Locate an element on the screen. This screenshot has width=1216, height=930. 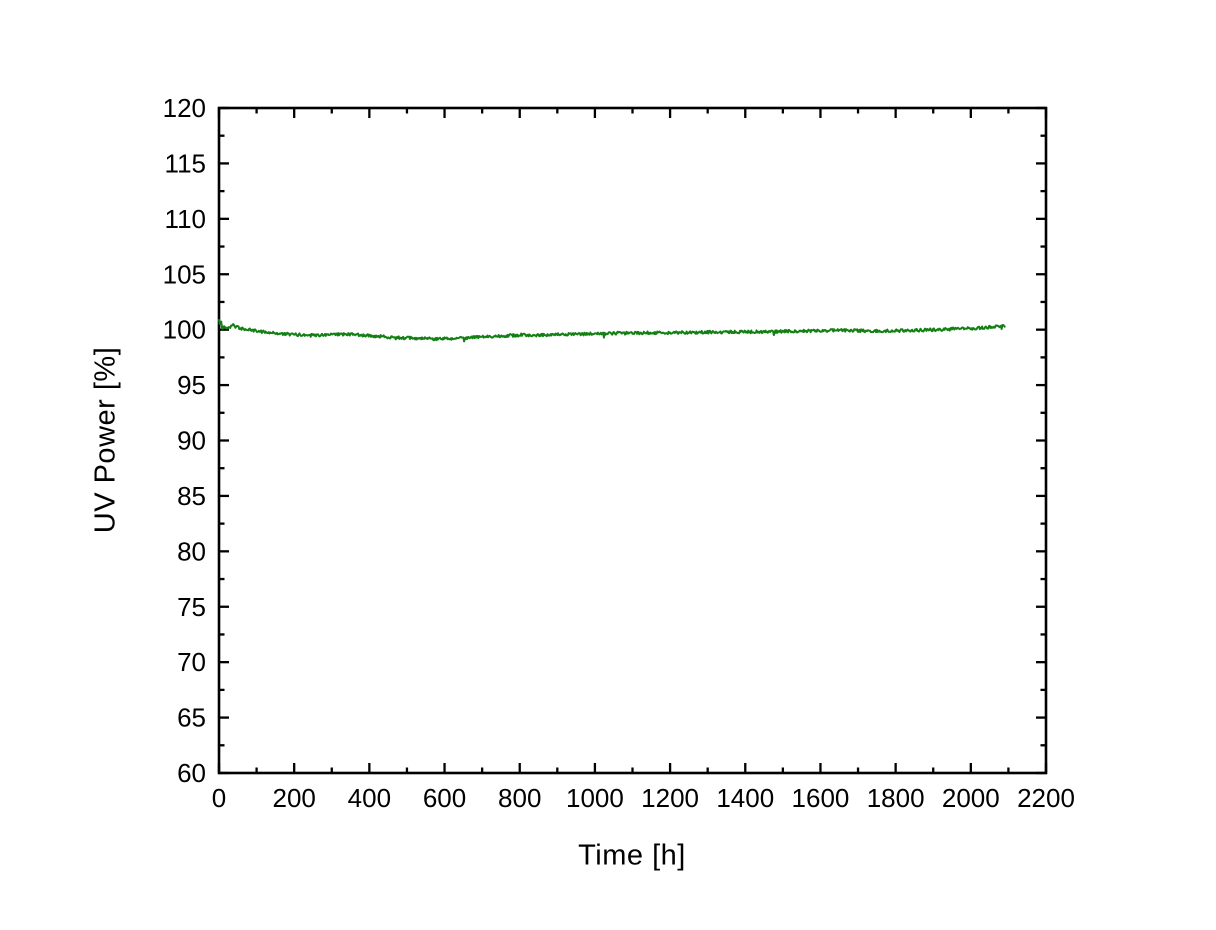
uv-power-series-line is located at coordinates (612, 330).